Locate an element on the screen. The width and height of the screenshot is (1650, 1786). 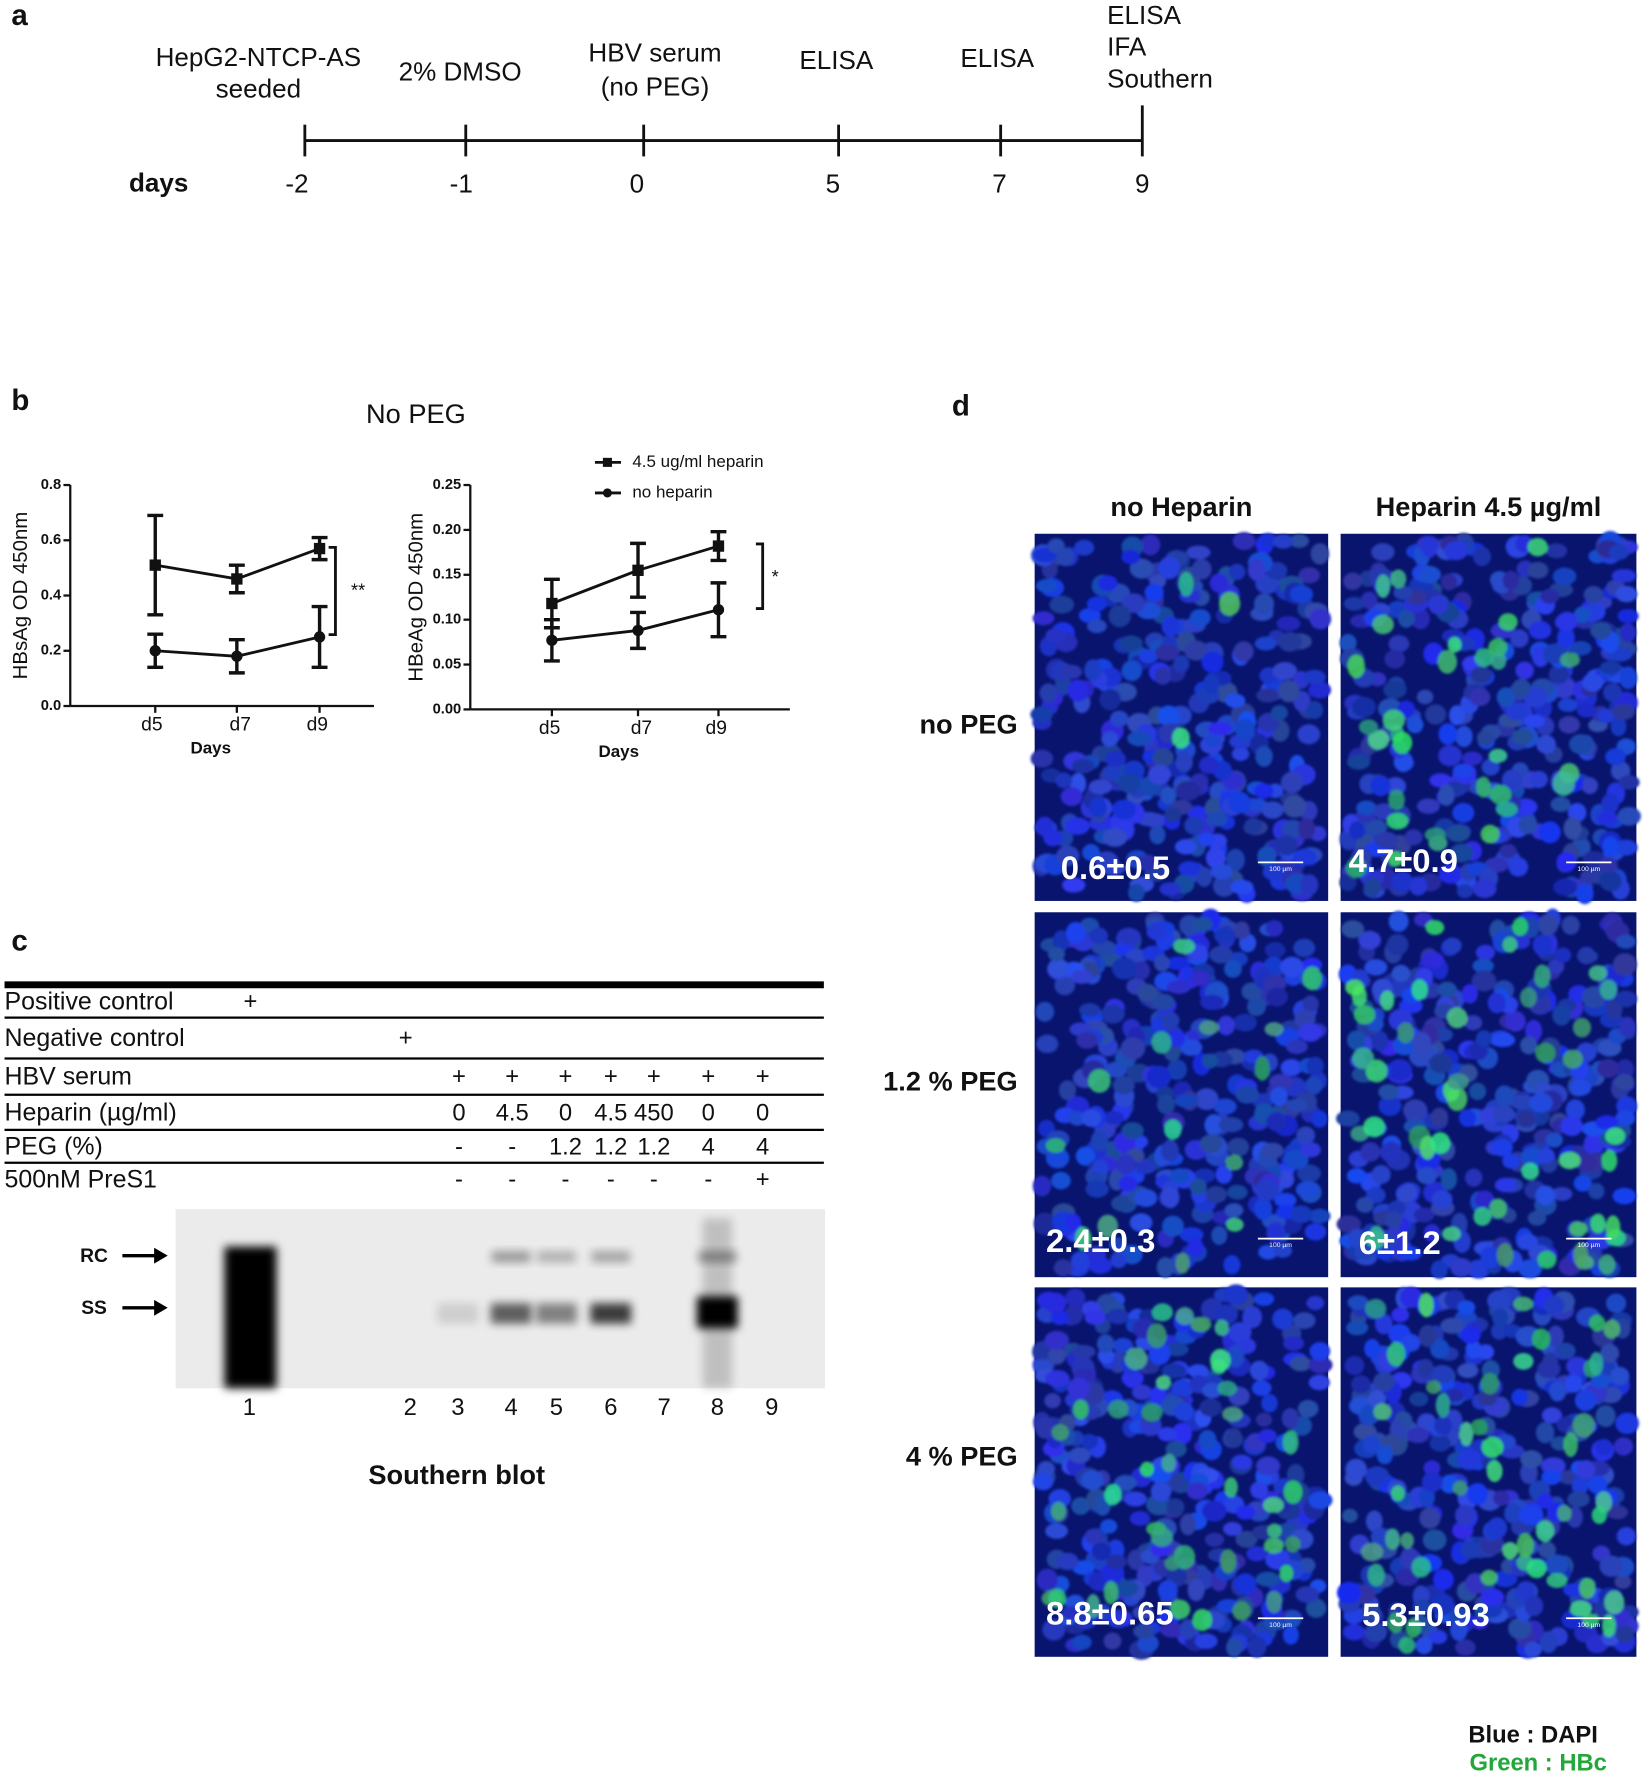
cells is located at coordinates (1181, 1093).